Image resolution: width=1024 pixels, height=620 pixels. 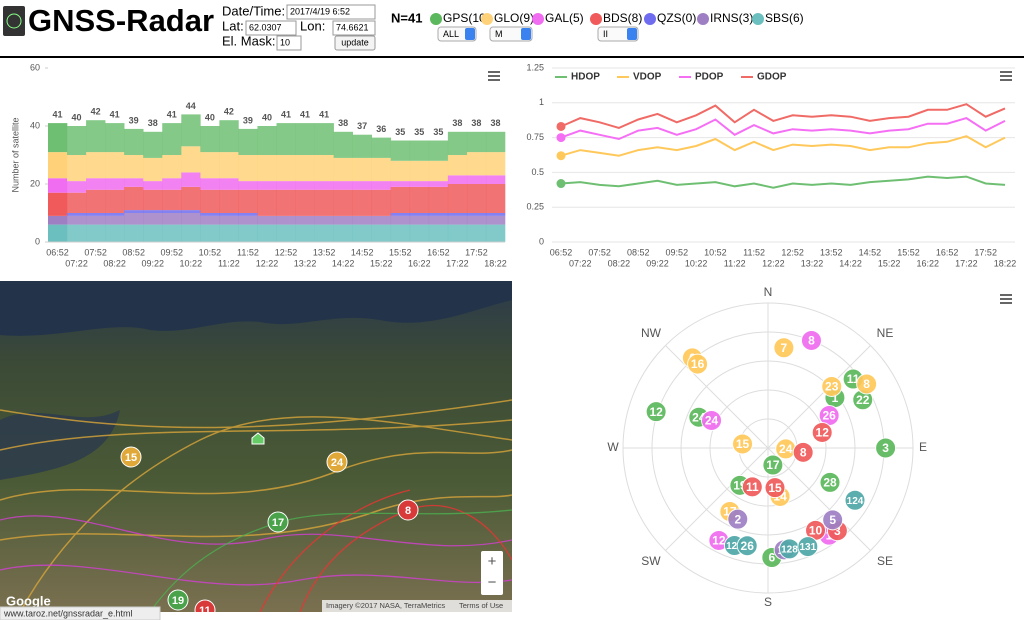 I want to click on y-tick-label: 1.25, so click(x=535, y=67).